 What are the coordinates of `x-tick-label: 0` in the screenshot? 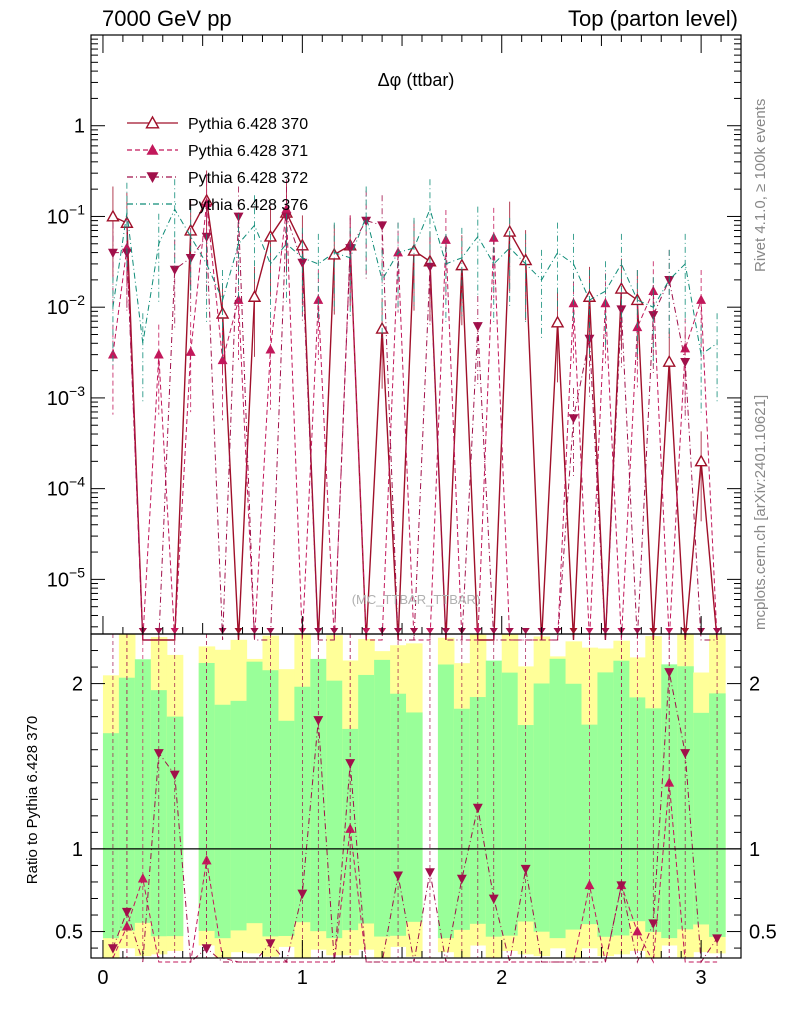 It's located at (102, 978).